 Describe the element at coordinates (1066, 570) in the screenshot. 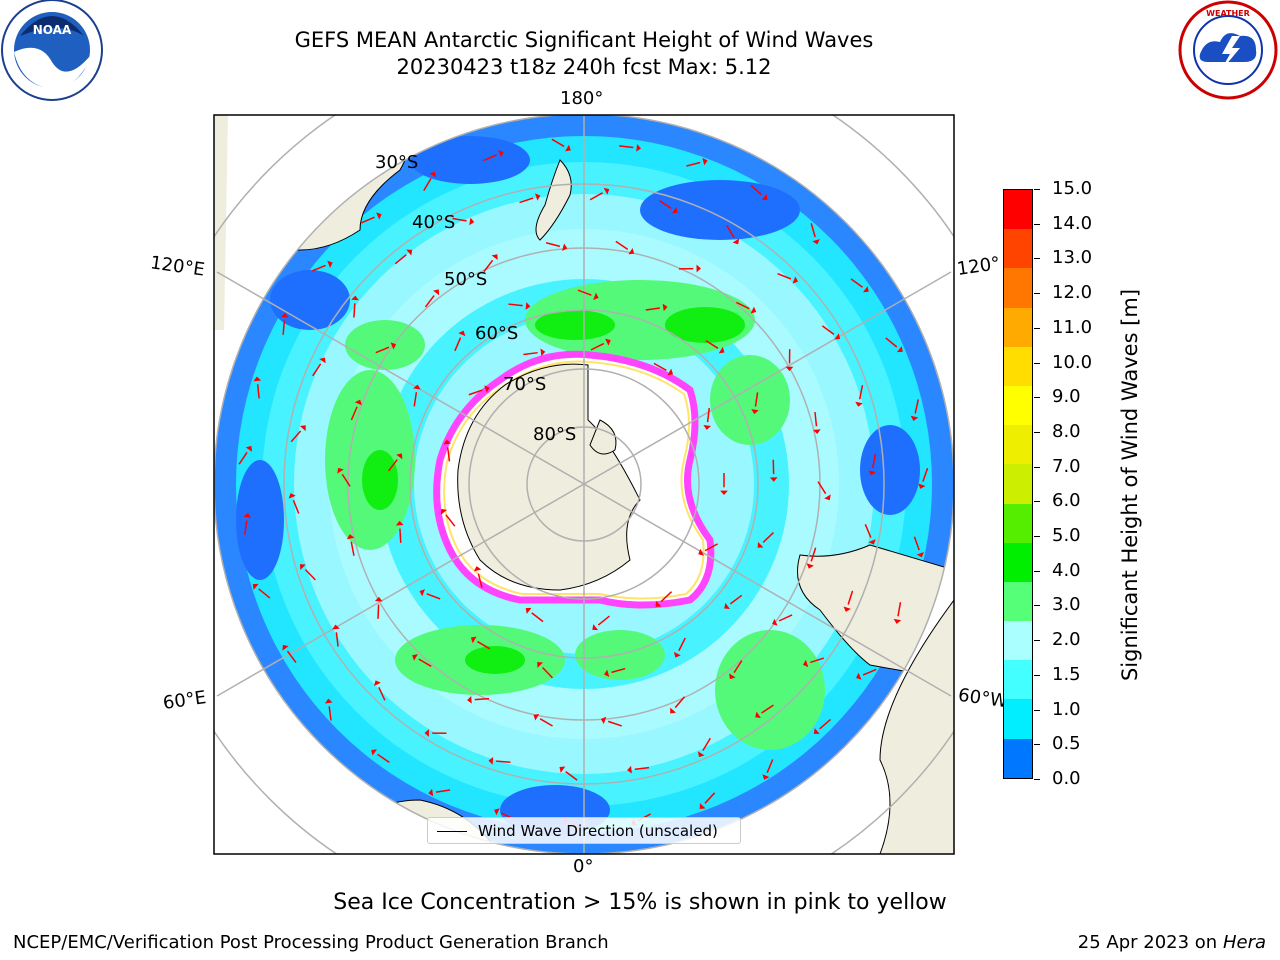

I see `colorbar-tick-label: 4.0` at that location.